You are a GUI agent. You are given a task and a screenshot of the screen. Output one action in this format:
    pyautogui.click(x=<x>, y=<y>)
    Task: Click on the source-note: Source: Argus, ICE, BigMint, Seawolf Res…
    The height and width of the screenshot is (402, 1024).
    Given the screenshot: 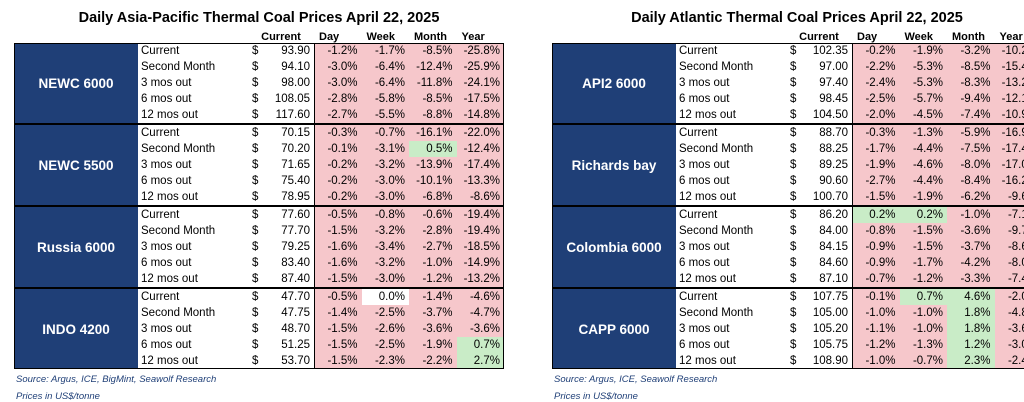 What is the action you would take?
    pyautogui.click(x=116, y=379)
    